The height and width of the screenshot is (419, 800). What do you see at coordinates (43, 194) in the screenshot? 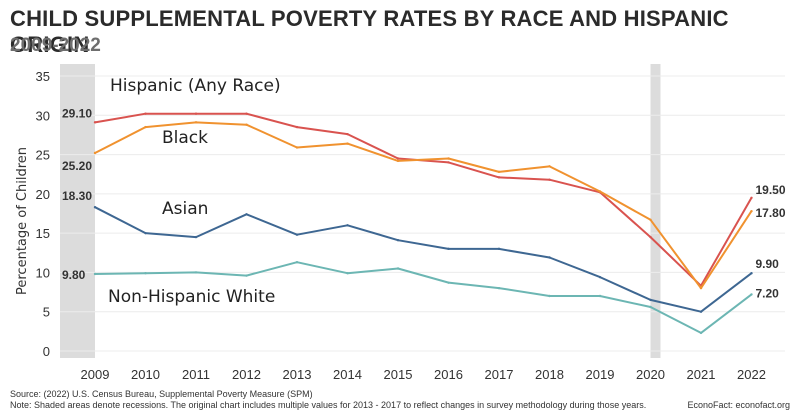
I see `y-tick-label: 20` at bounding box center [43, 194].